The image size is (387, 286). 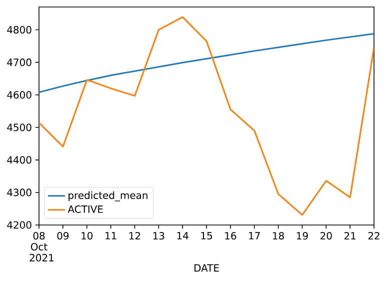 What do you see at coordinates (42, 247) in the screenshot?
I see `x-tick-label: 08 Oct 2021` at bounding box center [42, 247].